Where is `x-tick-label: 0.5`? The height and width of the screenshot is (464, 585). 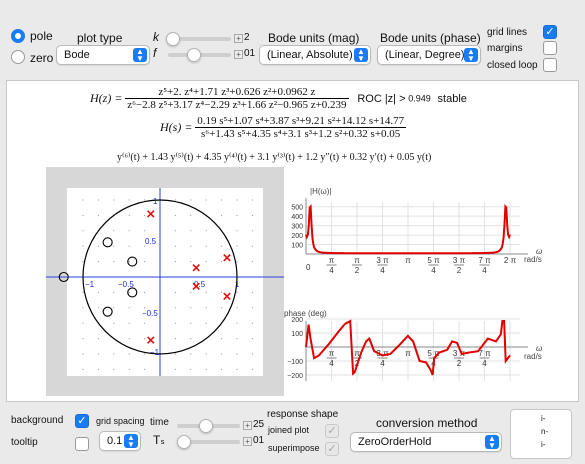
x-tick-label: 0.5 is located at coordinates (200, 284).